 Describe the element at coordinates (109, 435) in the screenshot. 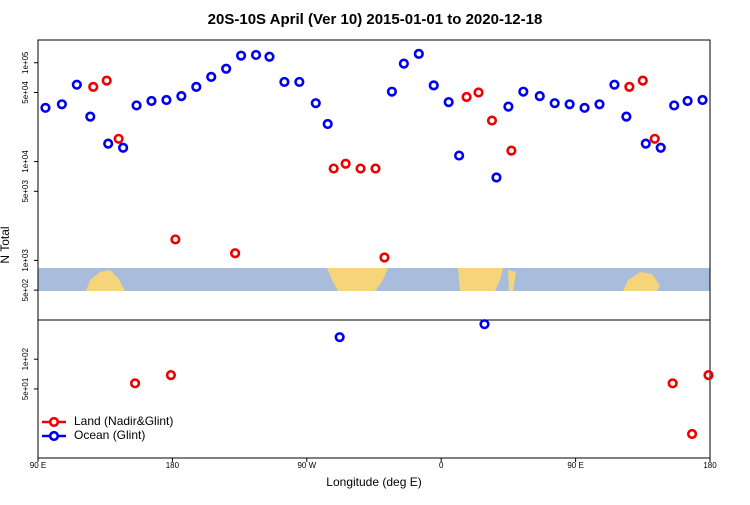

I see `legend-label: Ocean (Glint)` at that location.